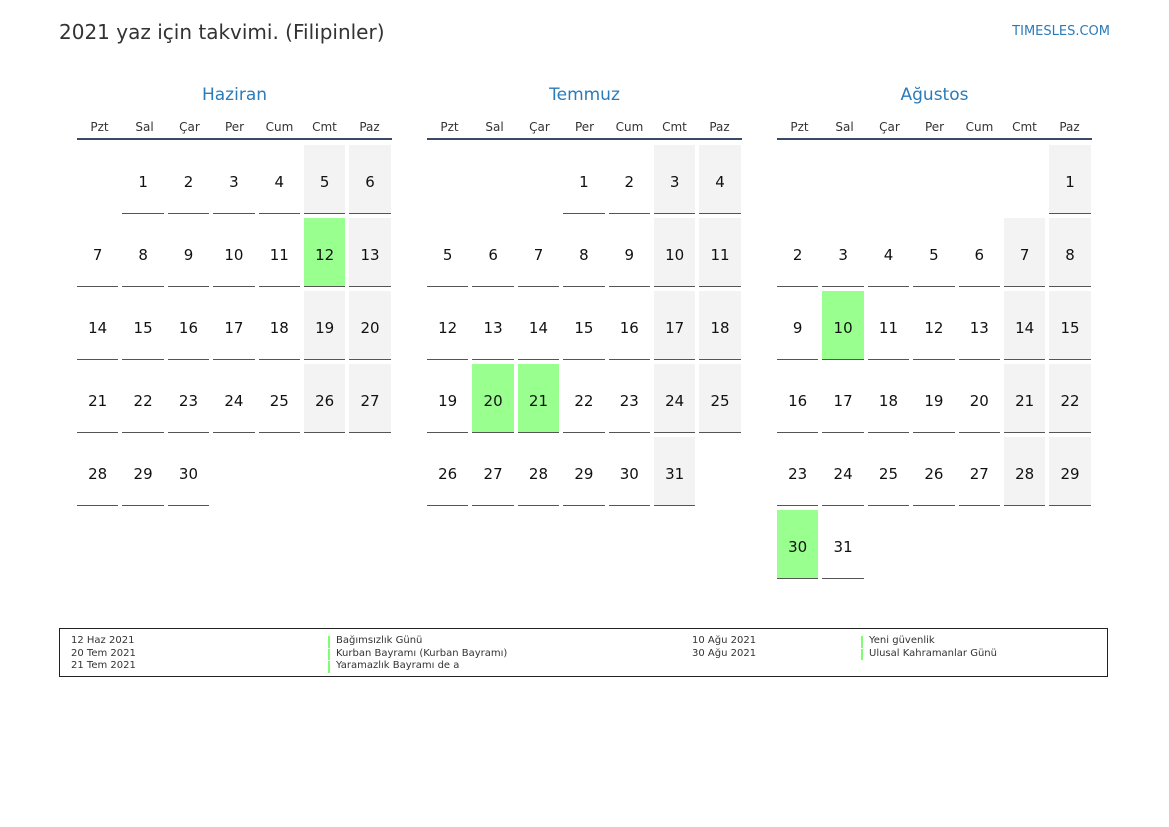  I want to click on day-cell: 23, so click(190, 400).